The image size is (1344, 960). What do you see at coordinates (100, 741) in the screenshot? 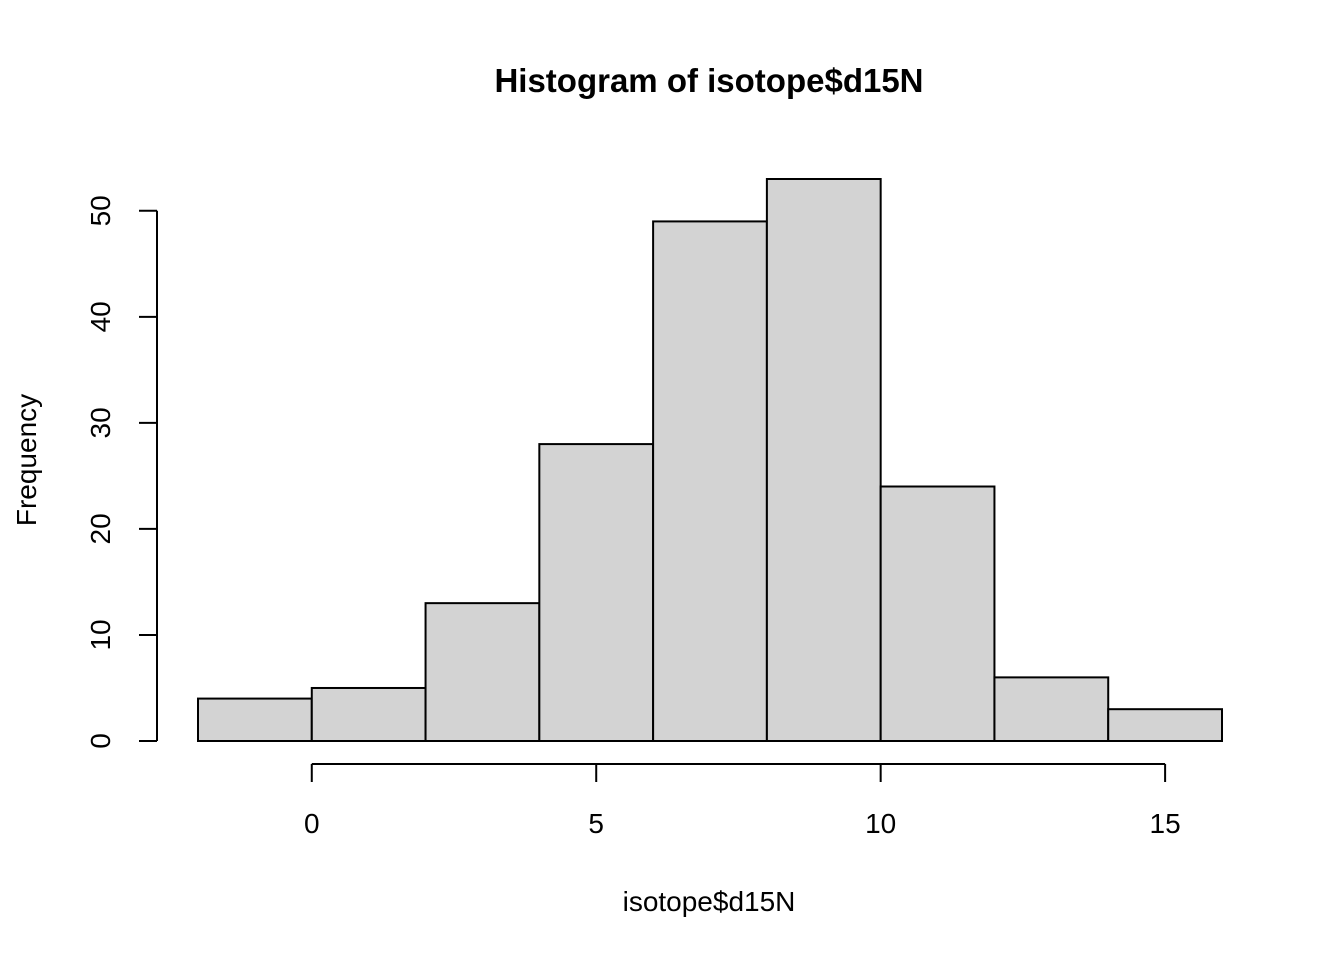
I see `y-tick-label-0: 0` at bounding box center [100, 741].